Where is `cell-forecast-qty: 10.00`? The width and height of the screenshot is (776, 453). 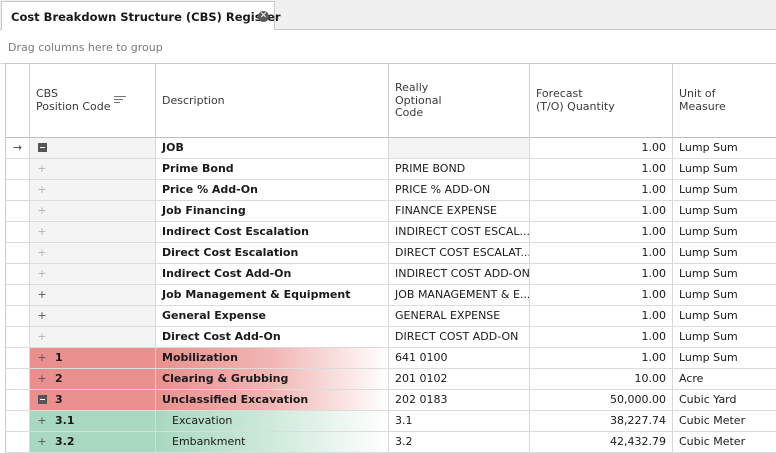 cell-forecast-qty: 10.00 is located at coordinates (601, 379).